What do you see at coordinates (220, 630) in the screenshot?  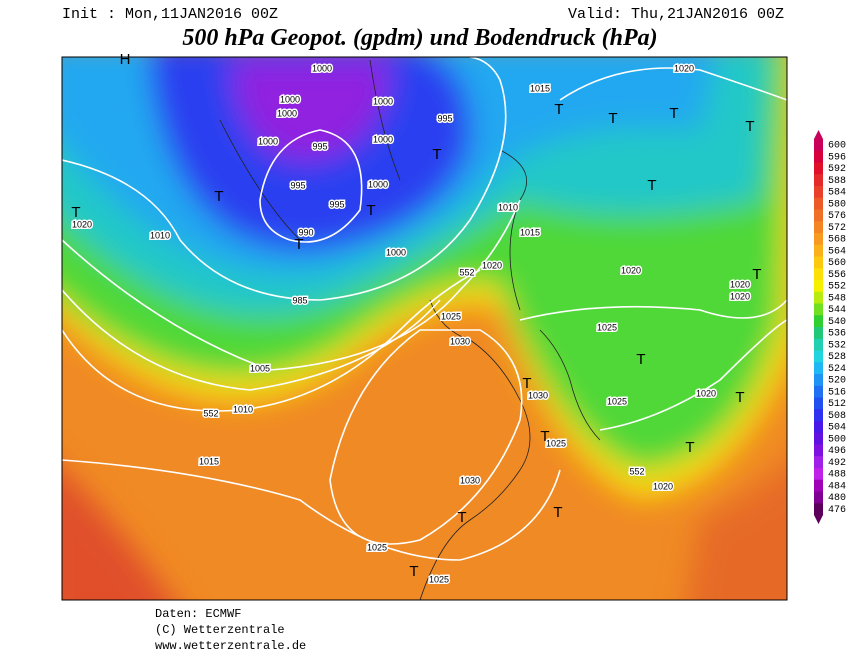 I see `copyright: (C) Wetterzentrale` at bounding box center [220, 630].